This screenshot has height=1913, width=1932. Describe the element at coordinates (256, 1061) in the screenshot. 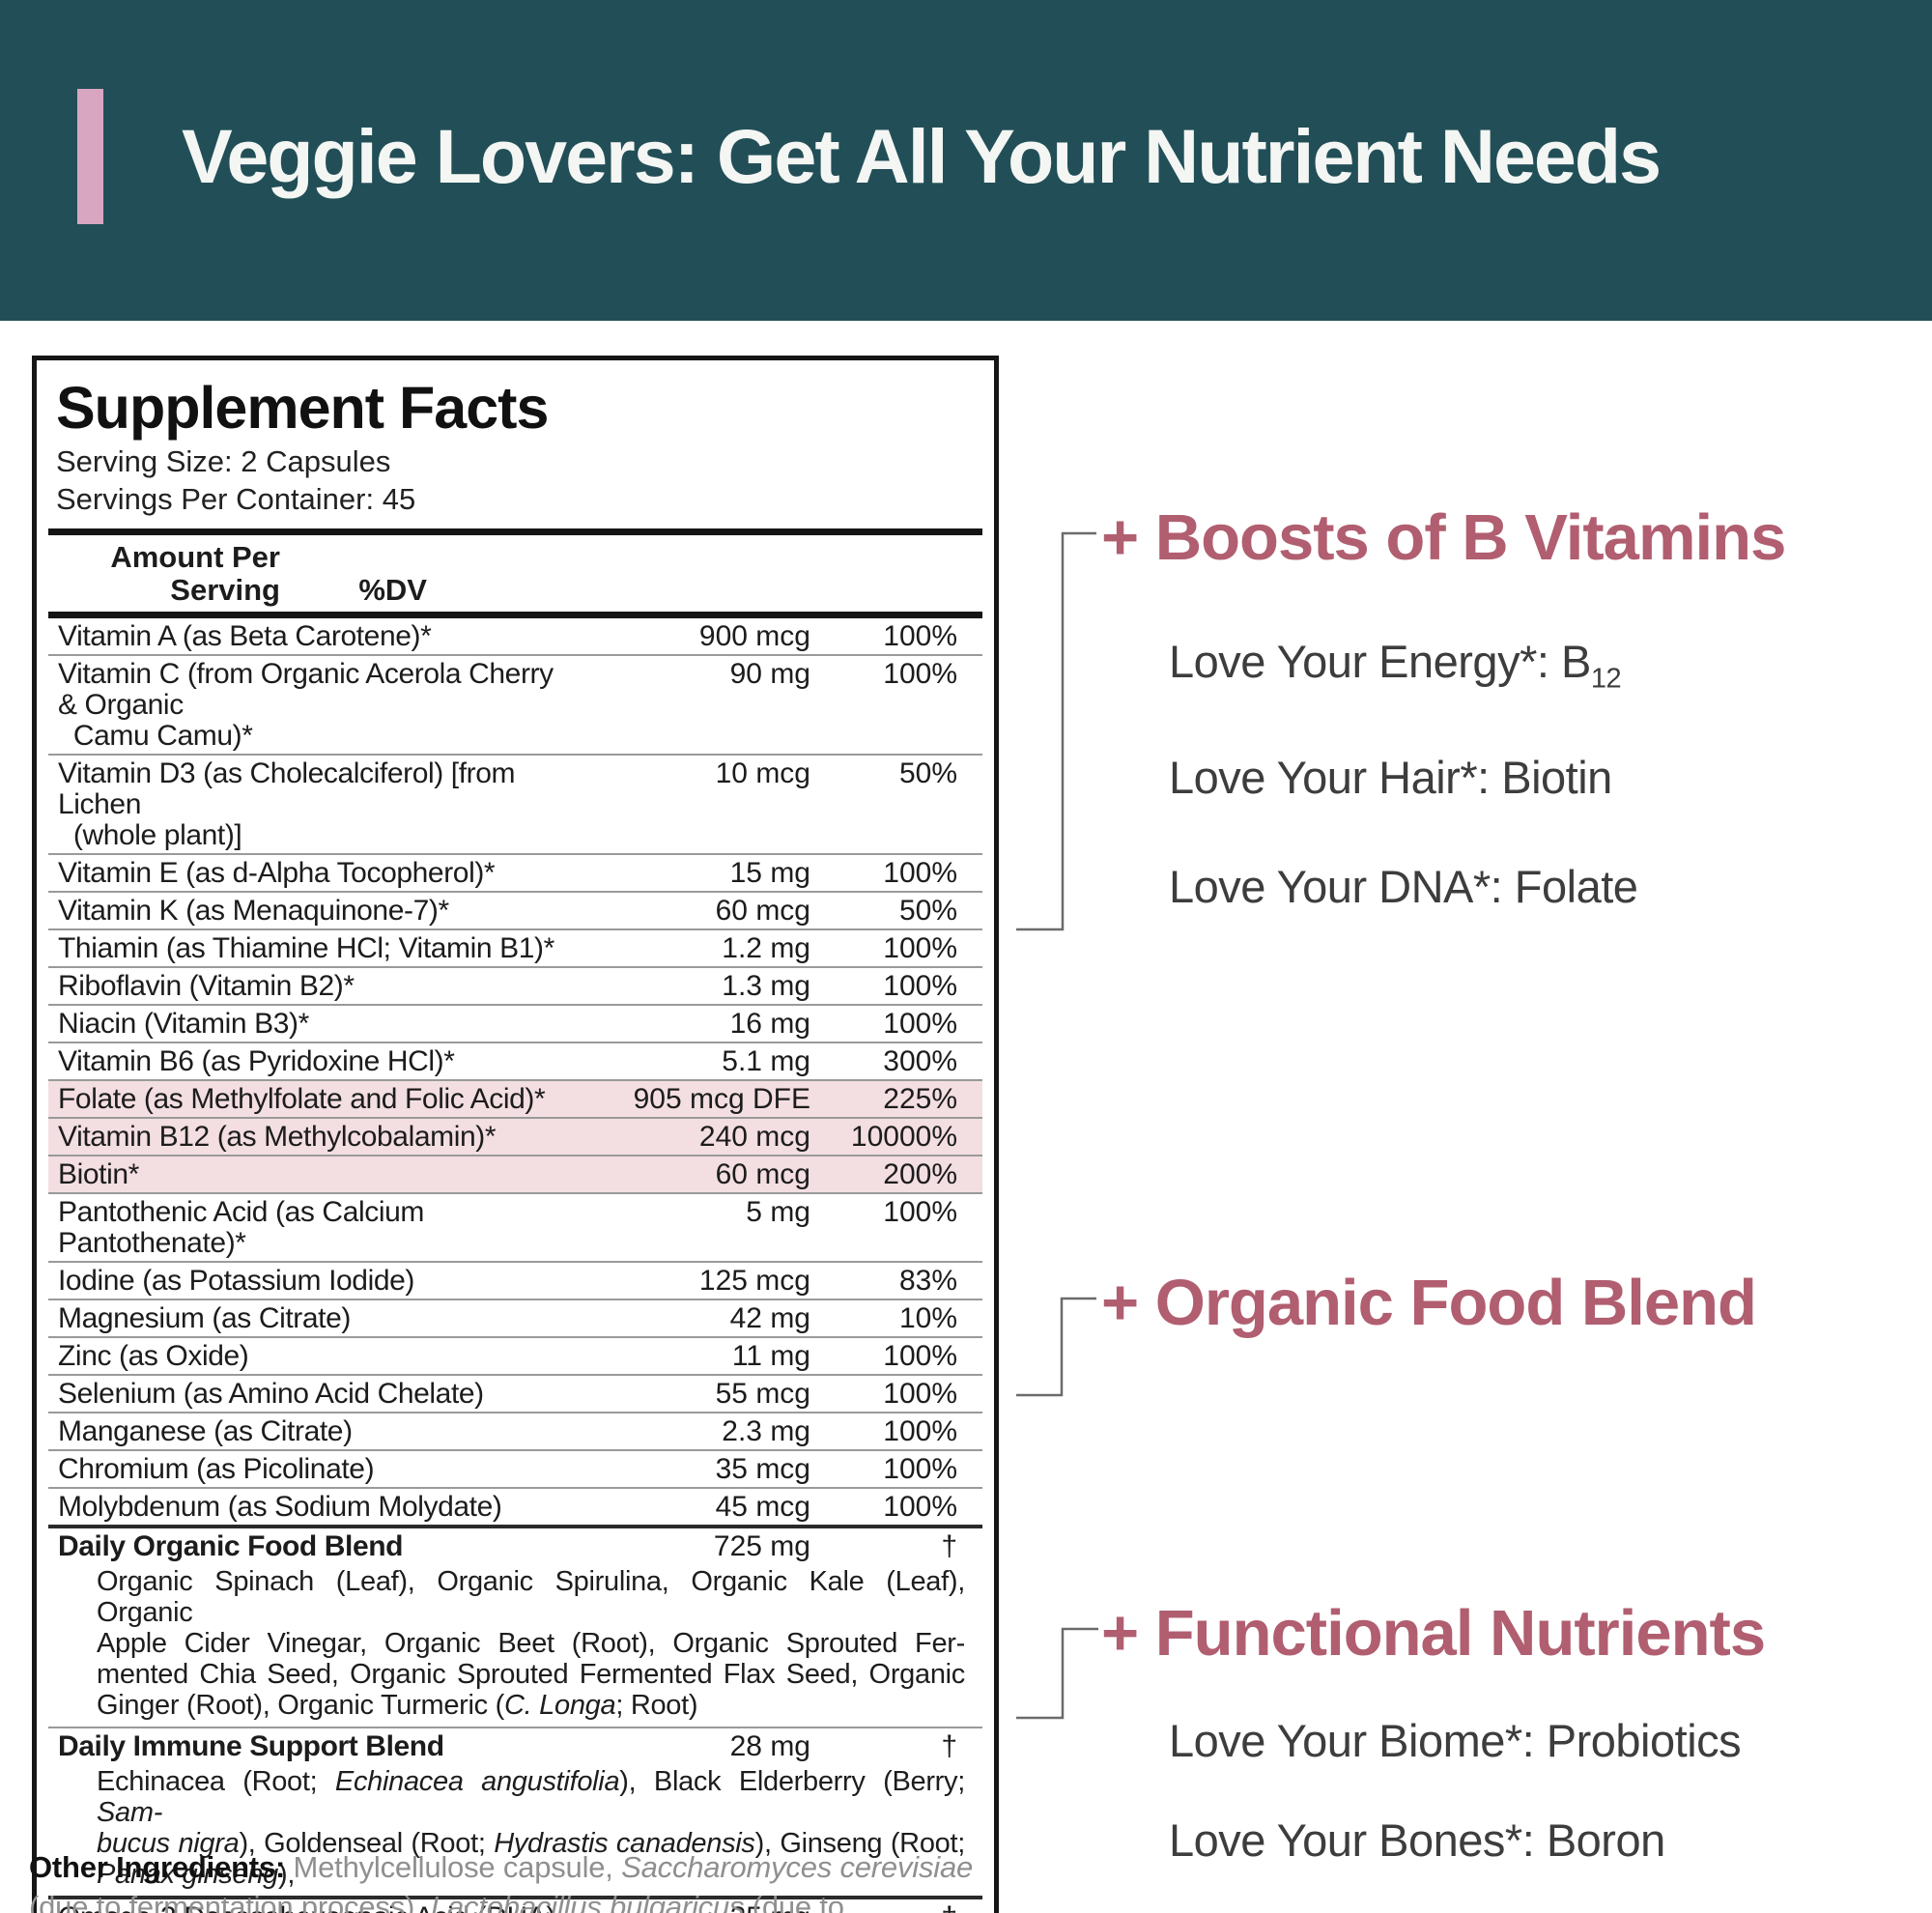

I see `nutrient-name: Vitamin B6 (as Pyridoxine HCl)*` at that location.